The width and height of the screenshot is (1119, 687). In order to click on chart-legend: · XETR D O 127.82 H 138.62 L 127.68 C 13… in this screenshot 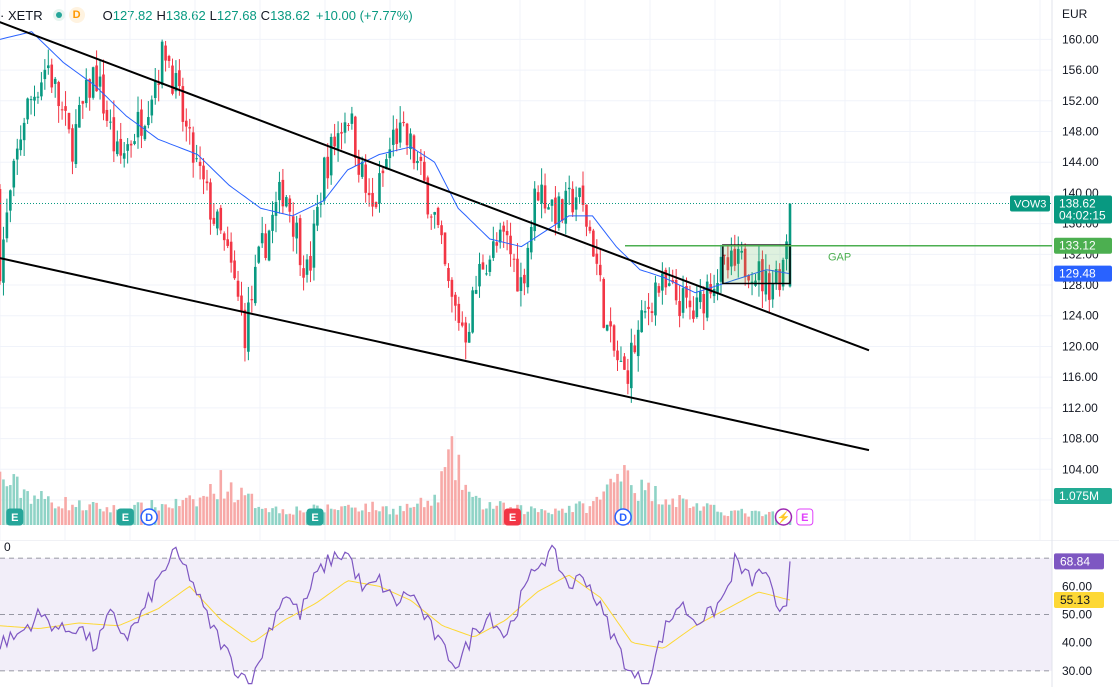, I will do `click(206, 15)`.